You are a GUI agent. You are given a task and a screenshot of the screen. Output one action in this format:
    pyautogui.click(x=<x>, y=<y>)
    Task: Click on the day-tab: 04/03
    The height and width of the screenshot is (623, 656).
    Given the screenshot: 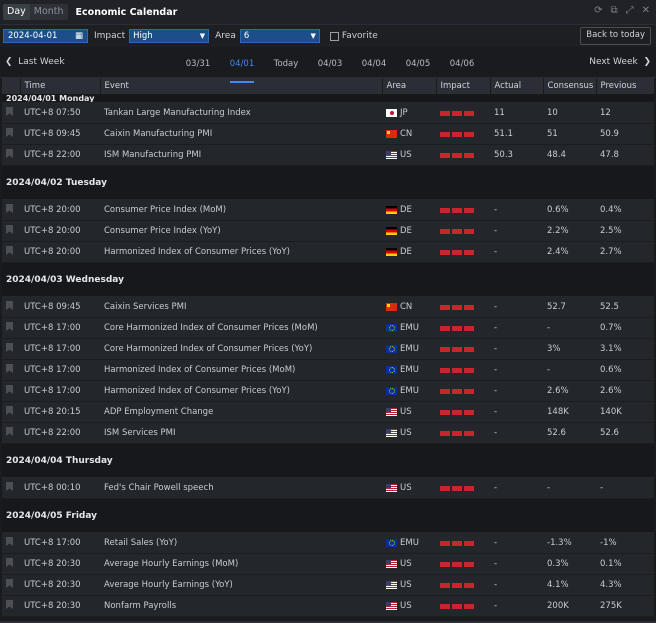 What is the action you would take?
    pyautogui.click(x=330, y=64)
    